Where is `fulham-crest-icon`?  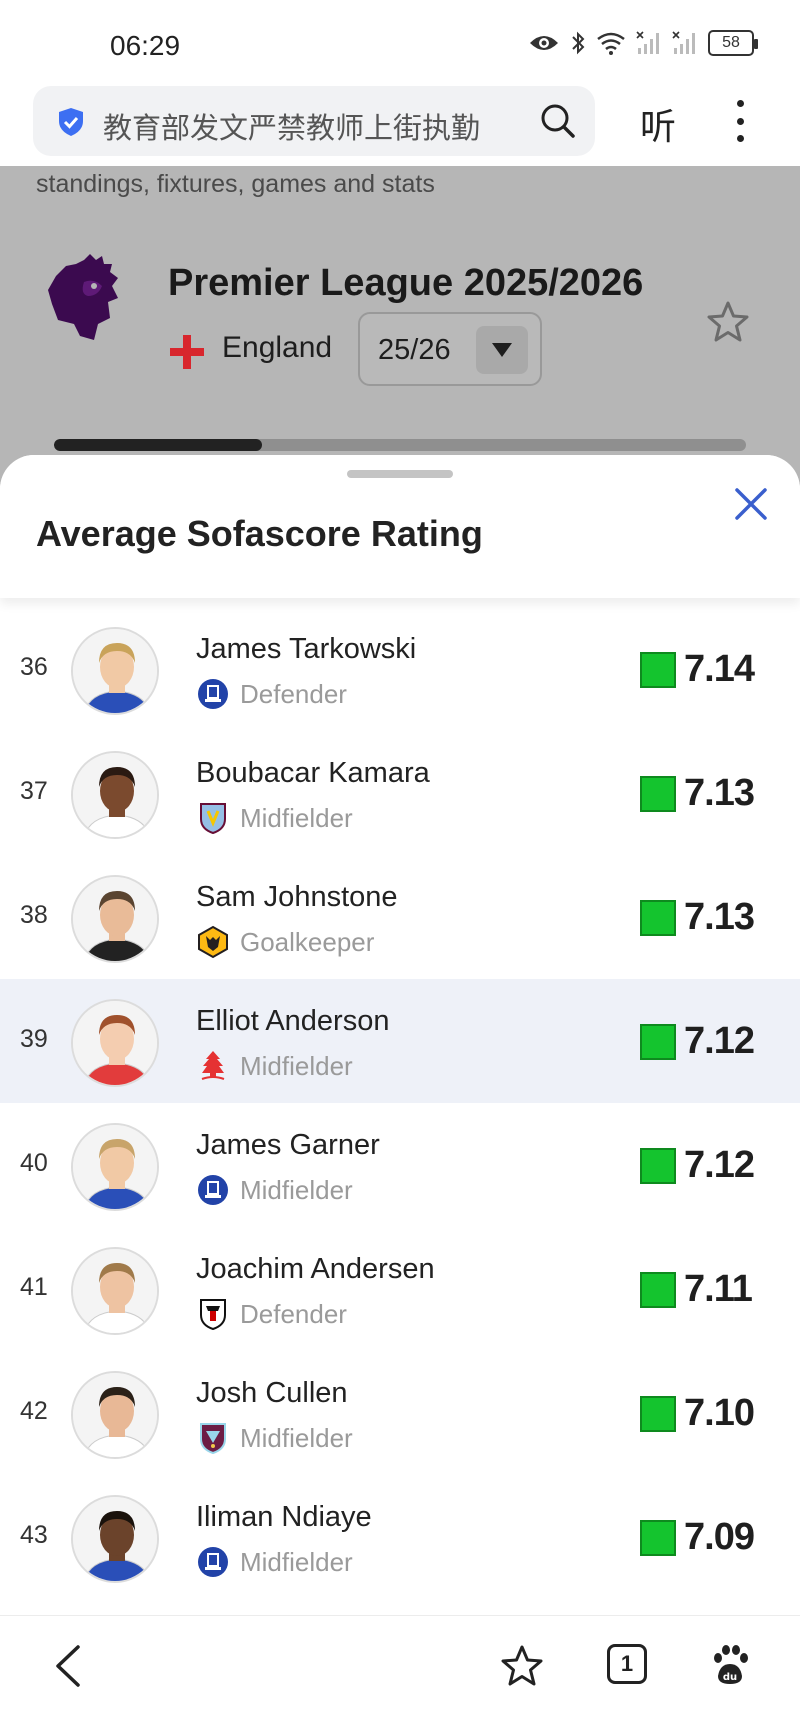 fulham-crest-icon is located at coordinates (213, 1314).